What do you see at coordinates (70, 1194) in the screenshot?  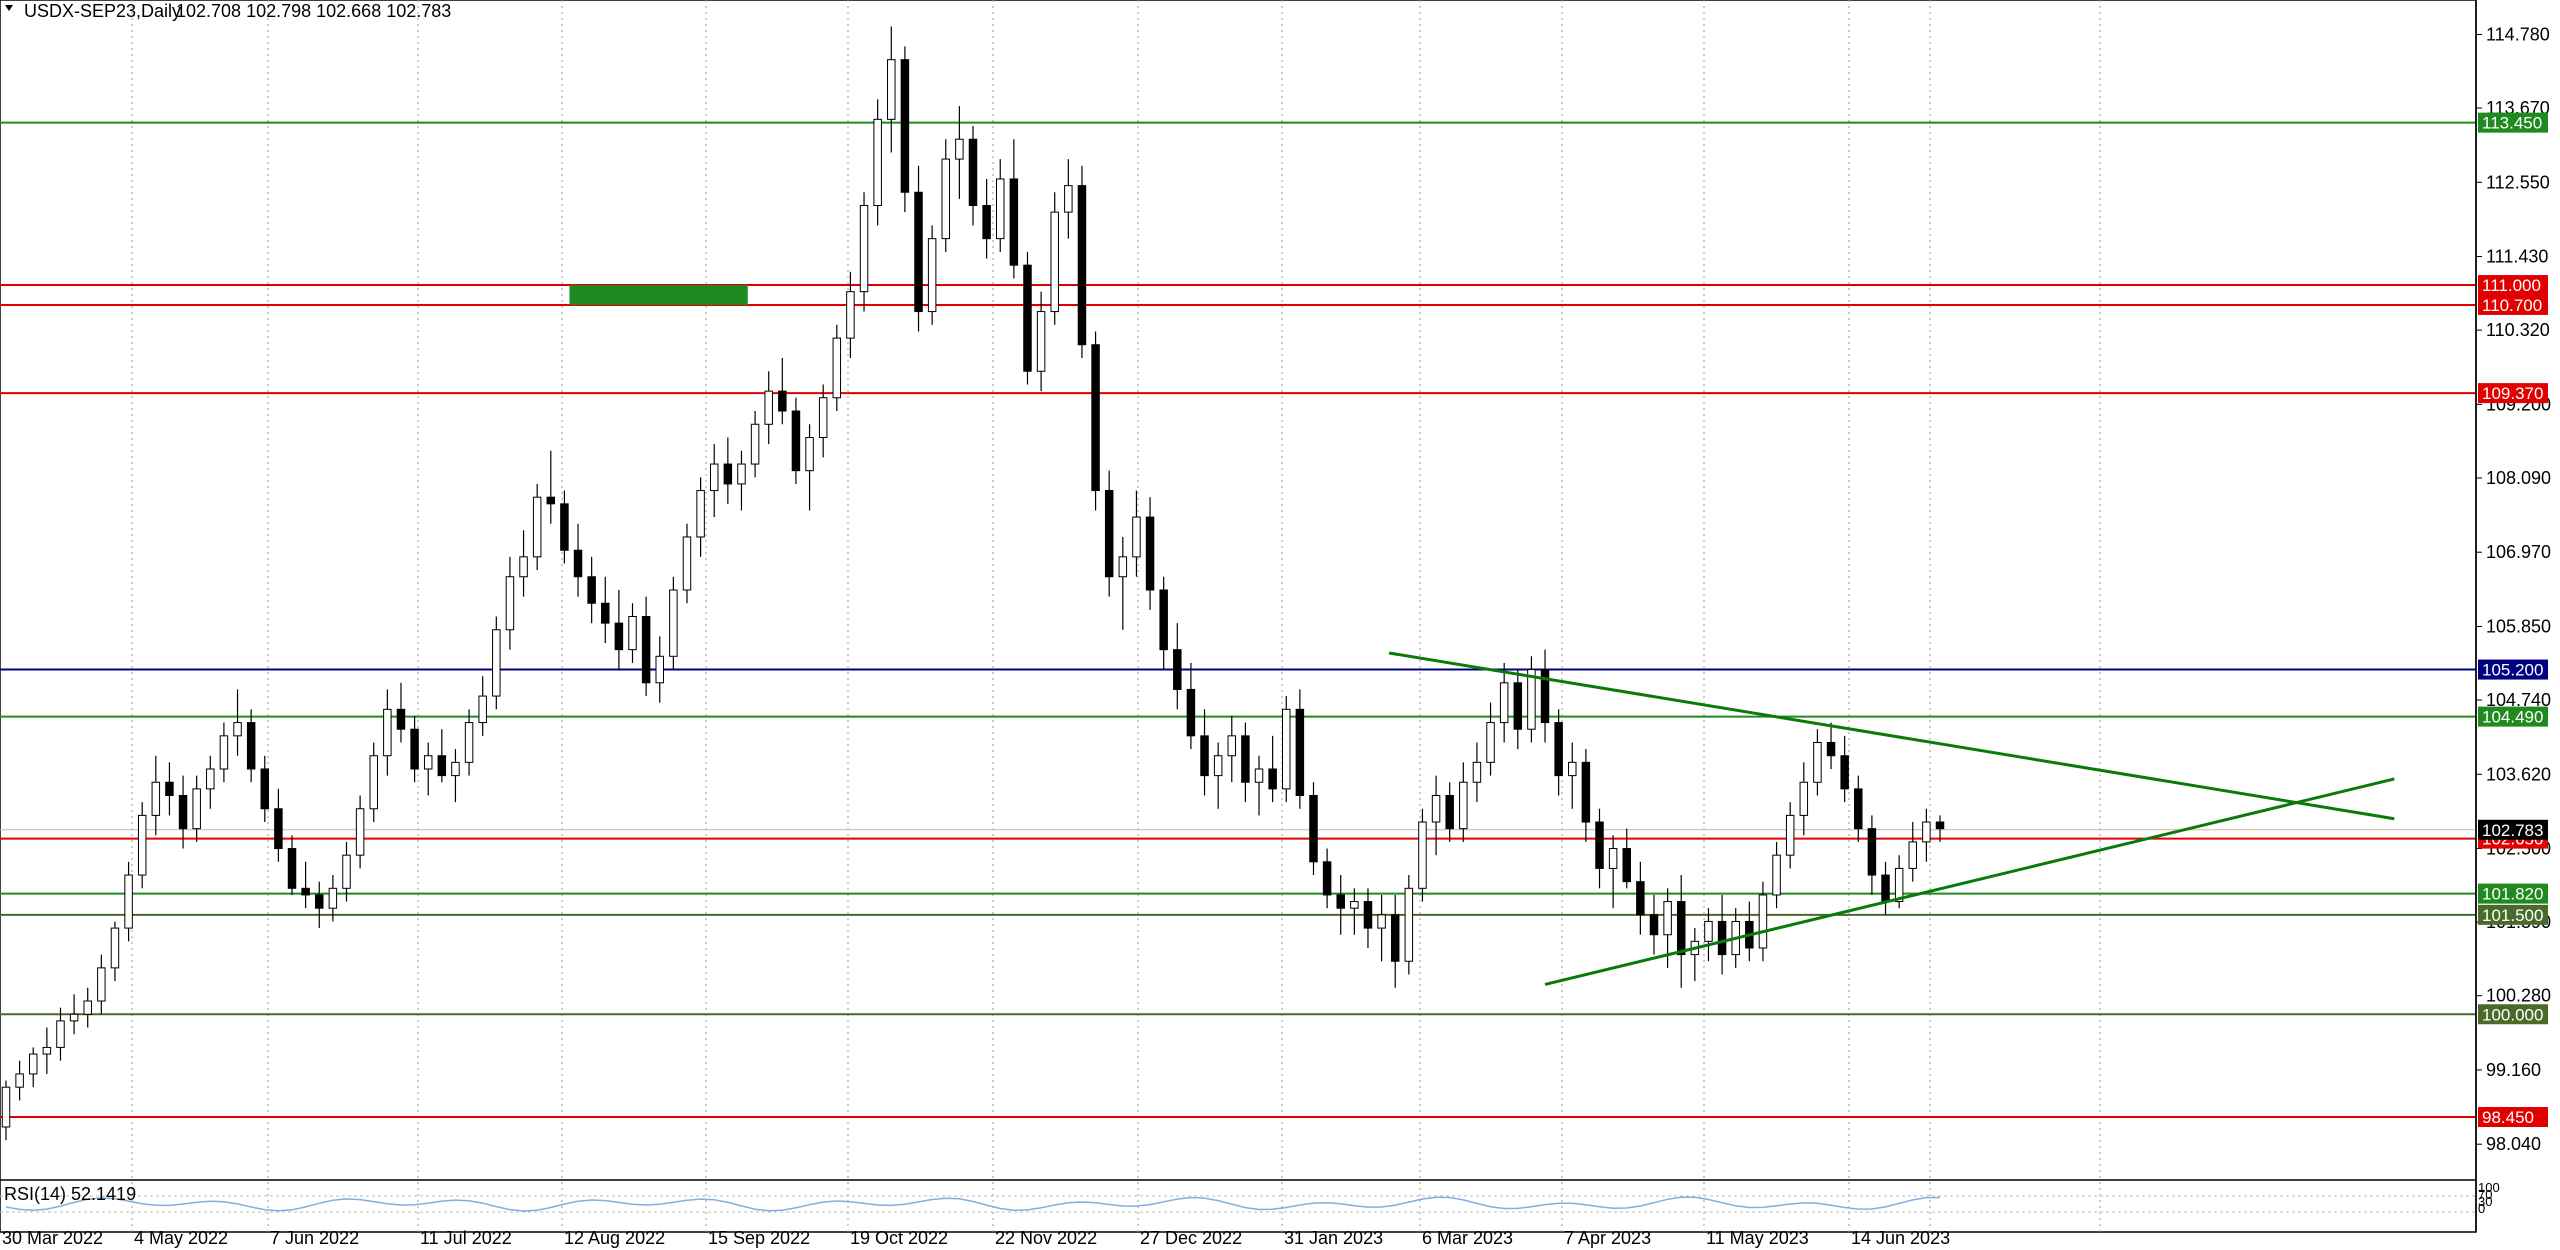 I see `rsi-label: RSI(14) 52.1419` at bounding box center [70, 1194].